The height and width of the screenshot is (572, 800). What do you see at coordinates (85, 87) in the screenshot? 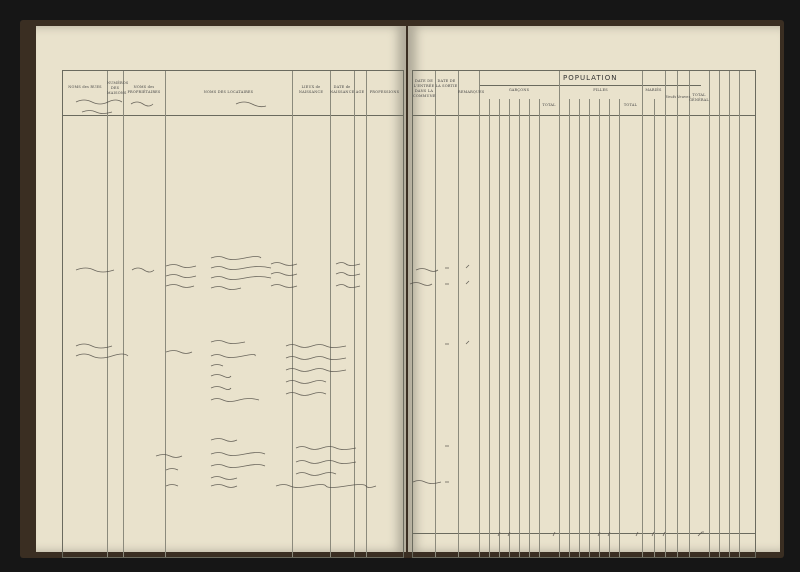
I see `header-street: NOMS des RUES` at bounding box center [85, 87].